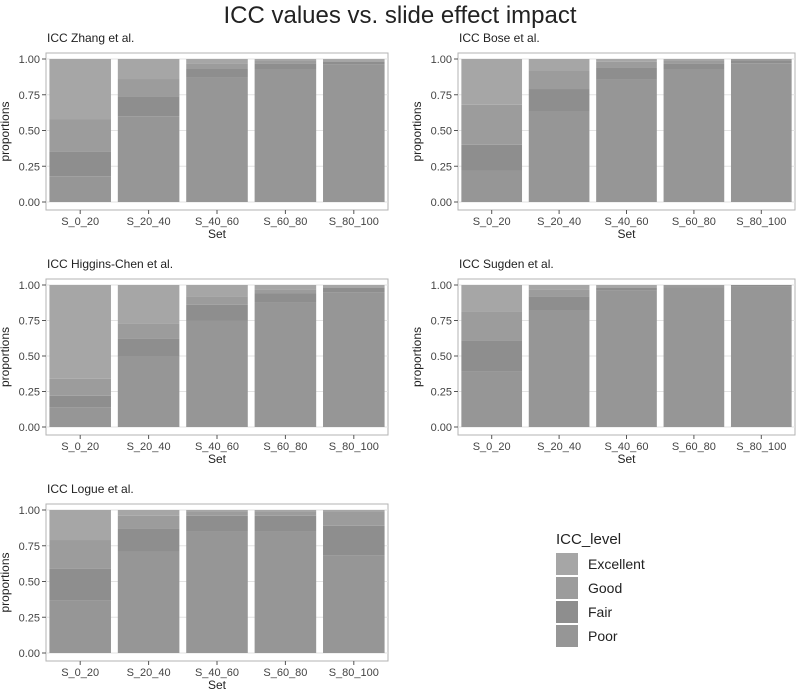 The height and width of the screenshot is (694, 800). I want to click on panel-title: ICC Bose et al., so click(499, 38).